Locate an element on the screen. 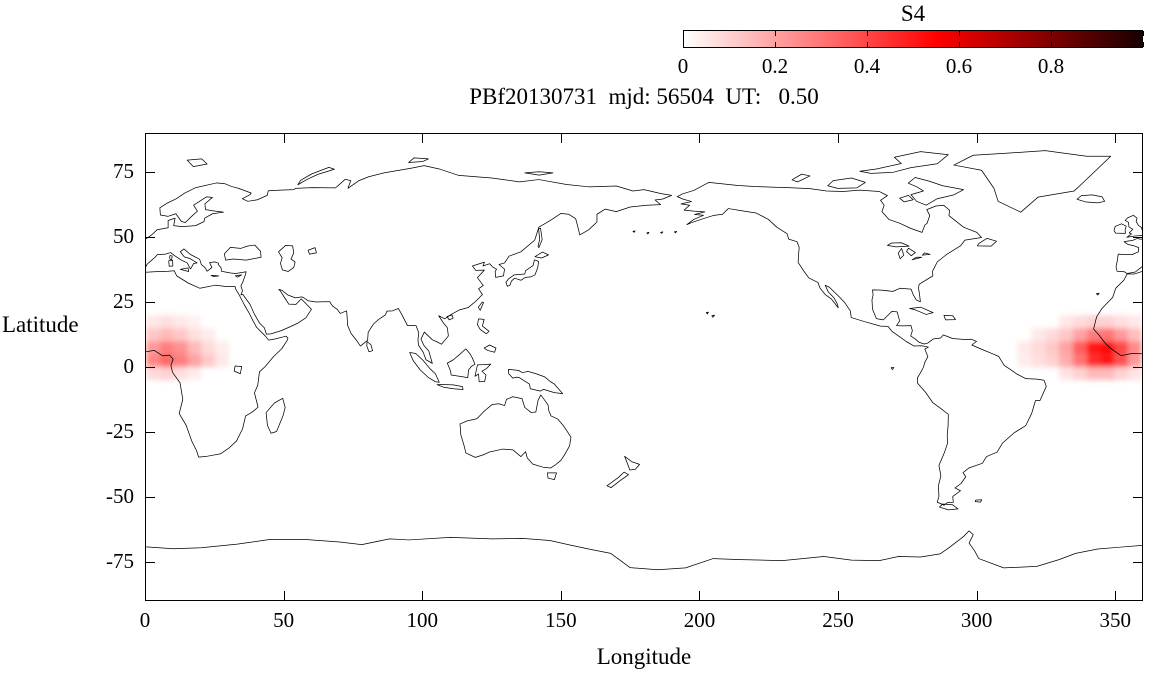 The height and width of the screenshot is (685, 1153). x-tick-label: 300 is located at coordinates (976, 620).